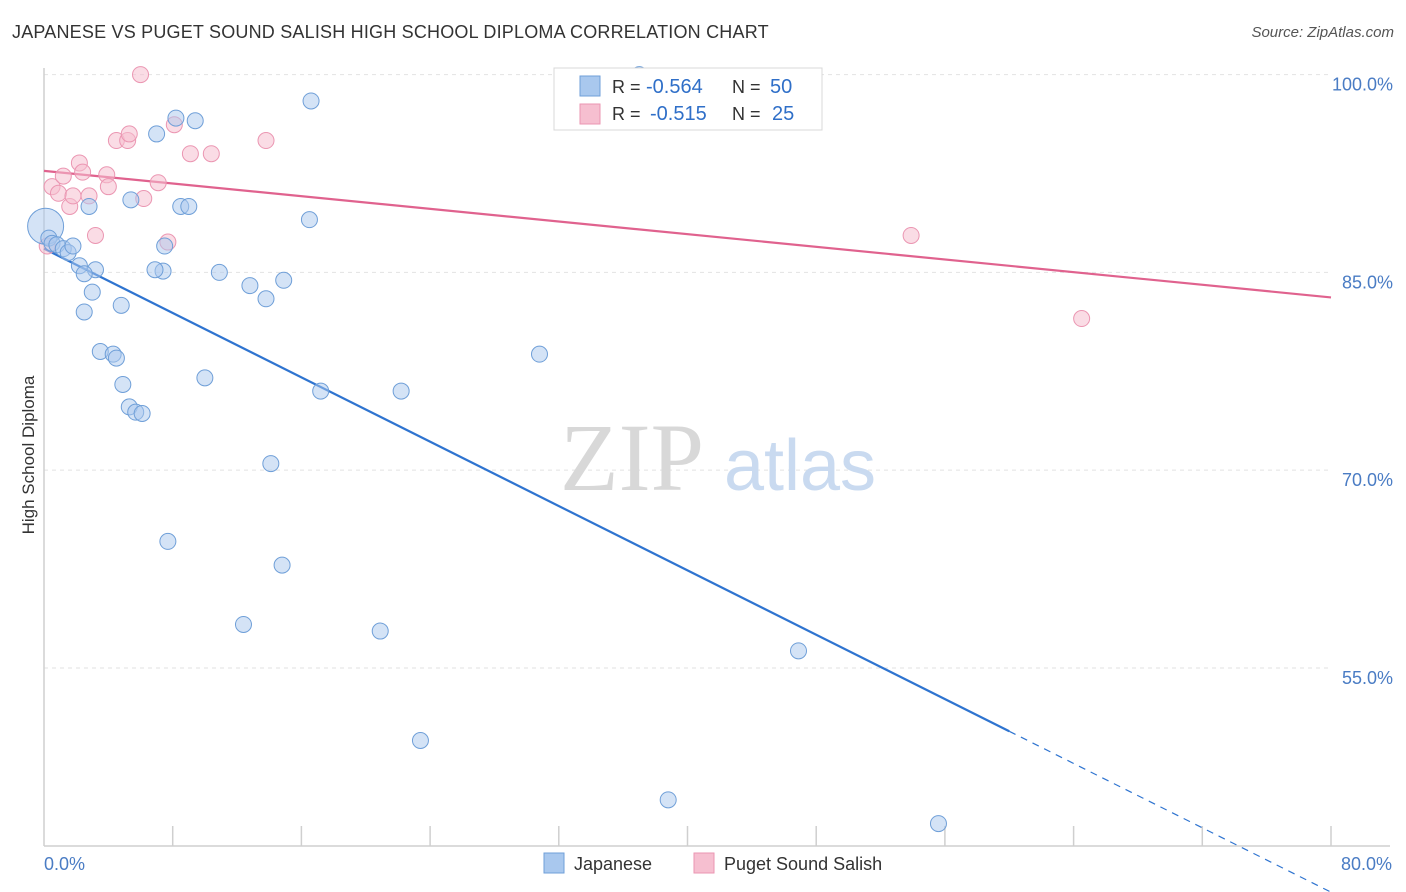 This screenshot has width=1406, height=892. Describe the element at coordinates (1362, 381) in the screenshot. I see `y-tick-labels: 100.0% 85.0% 70.0% 55.0%` at that location.